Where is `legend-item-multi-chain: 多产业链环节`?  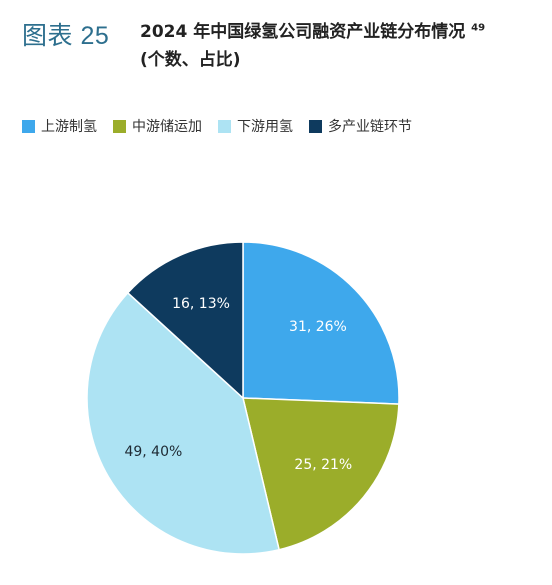 legend-item-multi-chain: 多产业链环节 is located at coordinates (360, 126).